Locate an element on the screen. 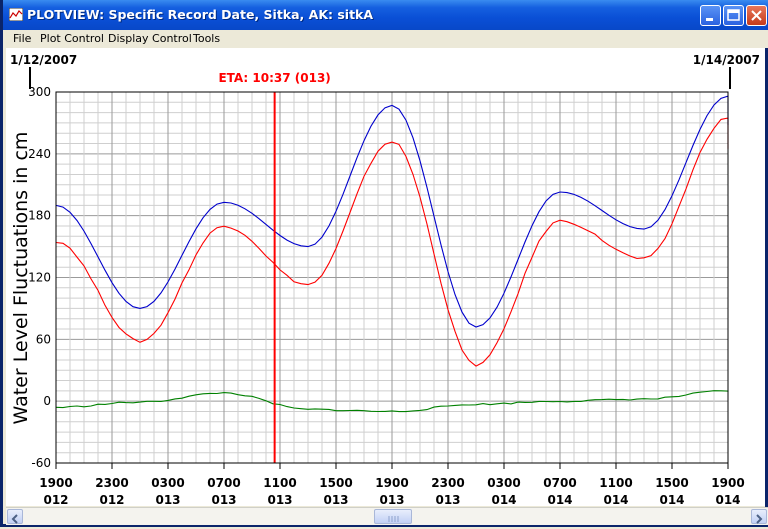 The height and width of the screenshot is (529, 768). y-tick-label: 0 is located at coordinates (47, 401).